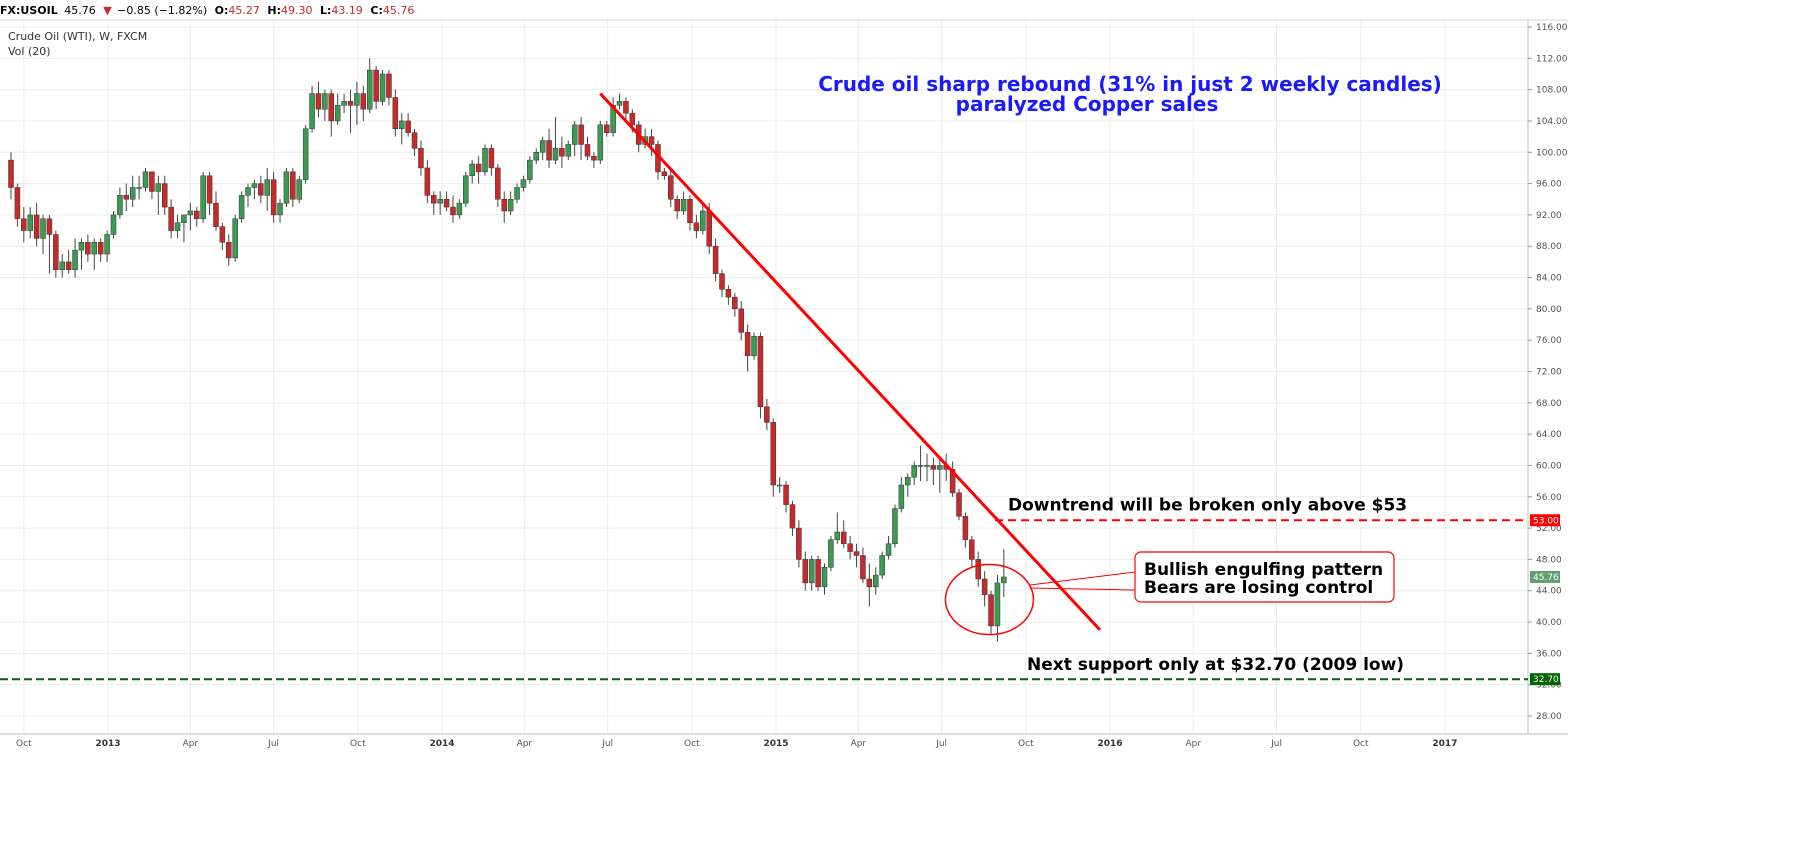  Describe the element at coordinates (29, 10) in the screenshot. I see `ticker-symbol: FX:USOIL` at that location.